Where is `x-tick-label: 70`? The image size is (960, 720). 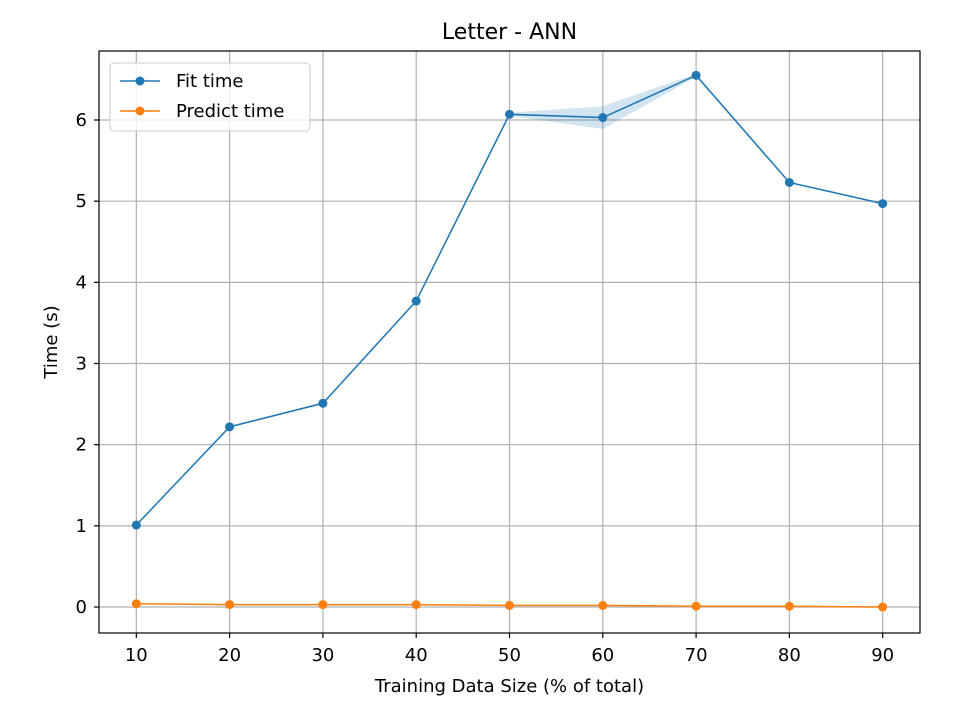 x-tick-label: 70 is located at coordinates (696, 655).